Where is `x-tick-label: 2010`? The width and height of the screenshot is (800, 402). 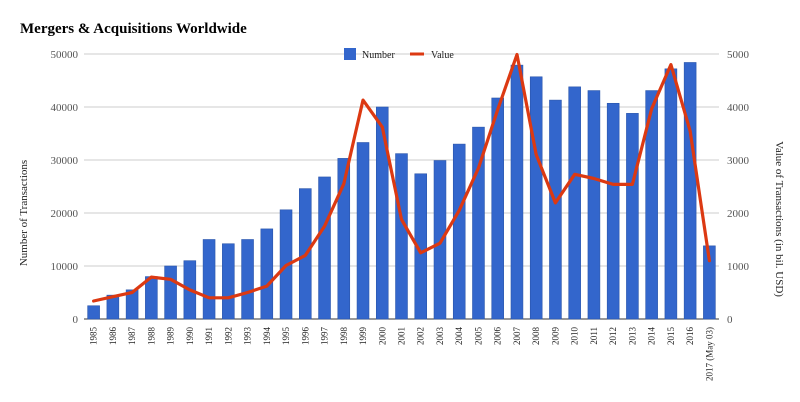
x-tick-label: 2010 is located at coordinates (575, 336).